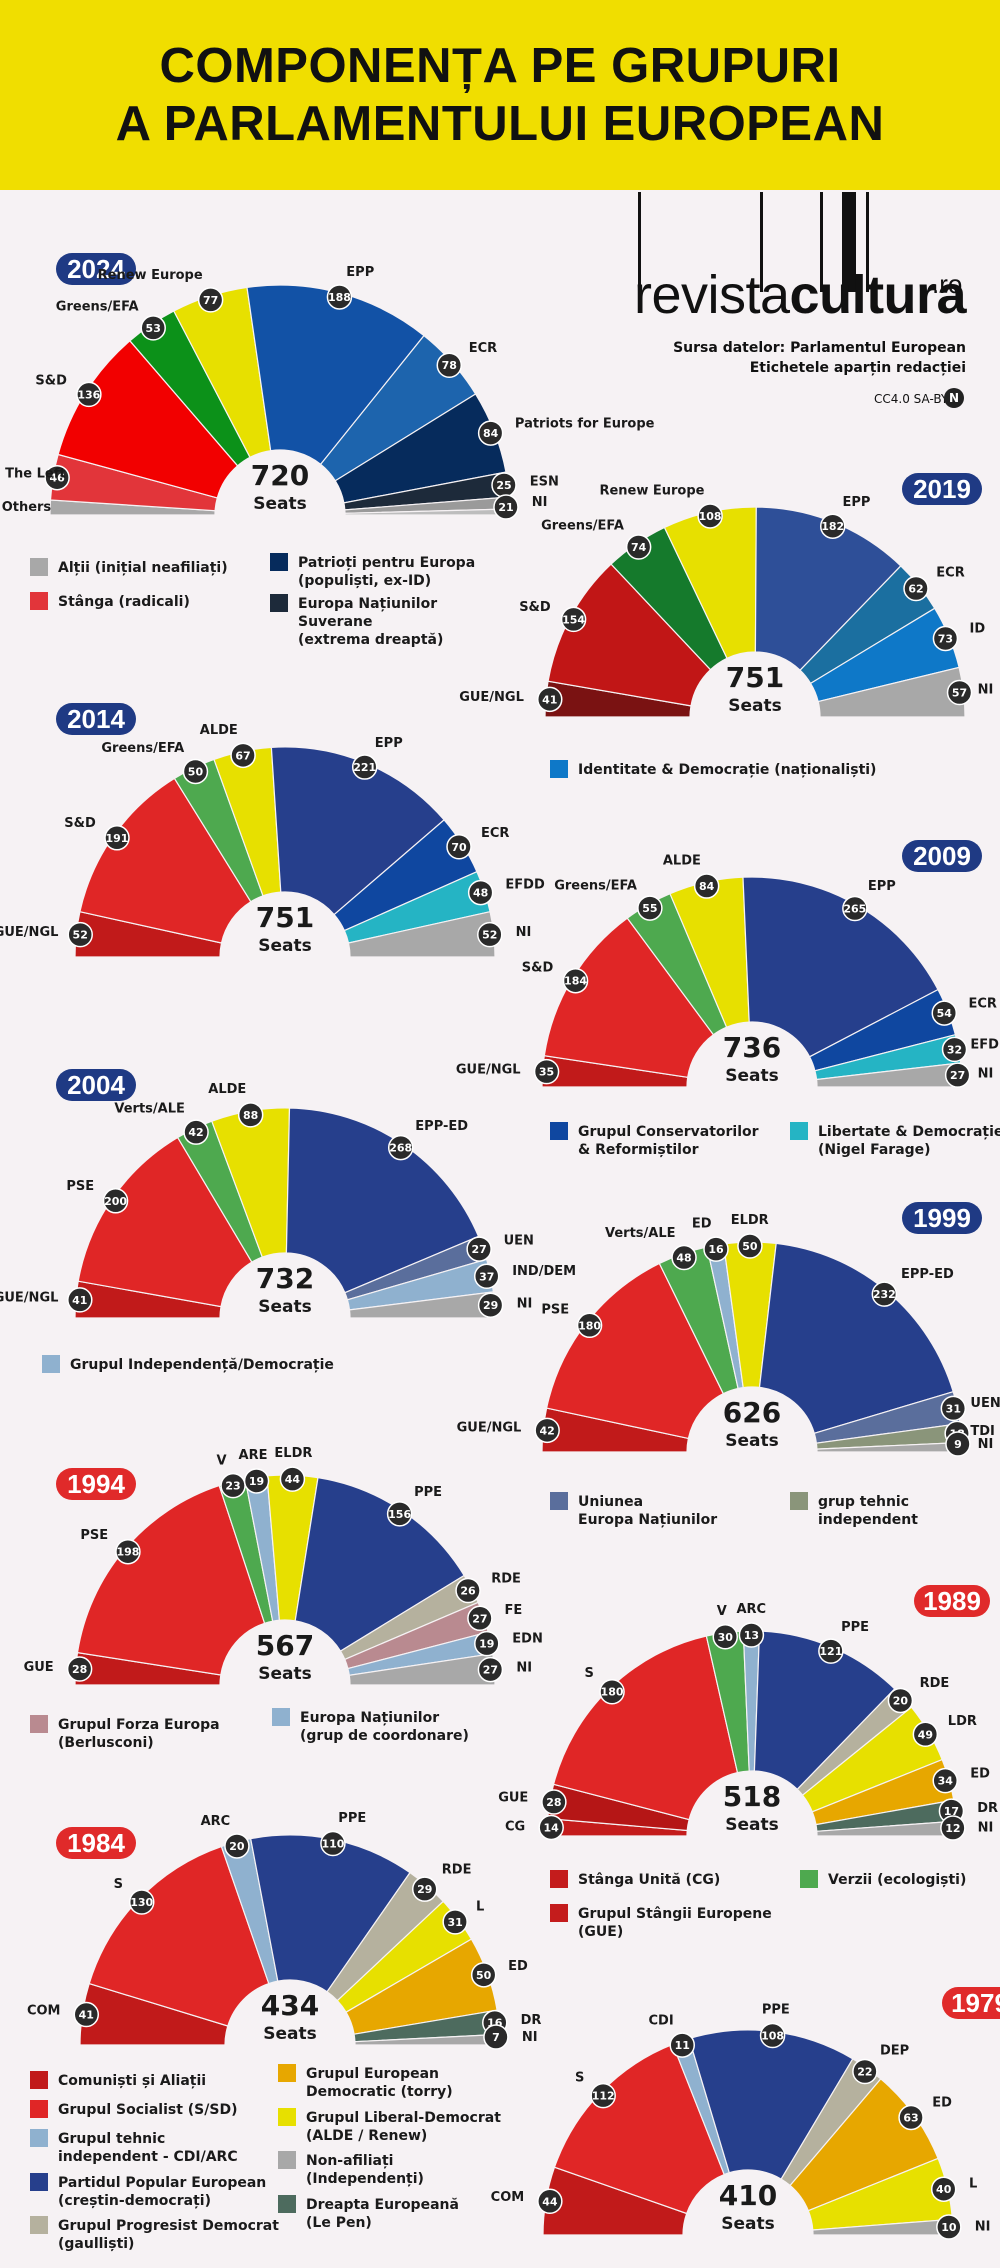 This screenshot has width=1000, height=2268. What do you see at coordinates (713, 769) in the screenshot?
I see `legend-item-2019-0: Identitate & Democrație (naționaliști)` at bounding box center [713, 769].